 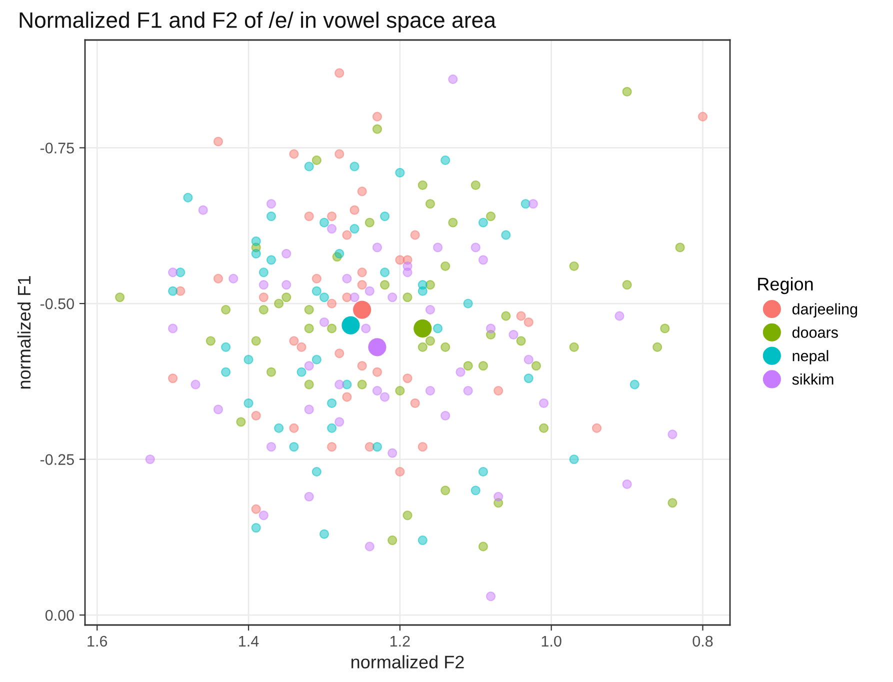 What do you see at coordinates (552, 641) in the screenshot?
I see `x-tick-label: 1.0` at bounding box center [552, 641].